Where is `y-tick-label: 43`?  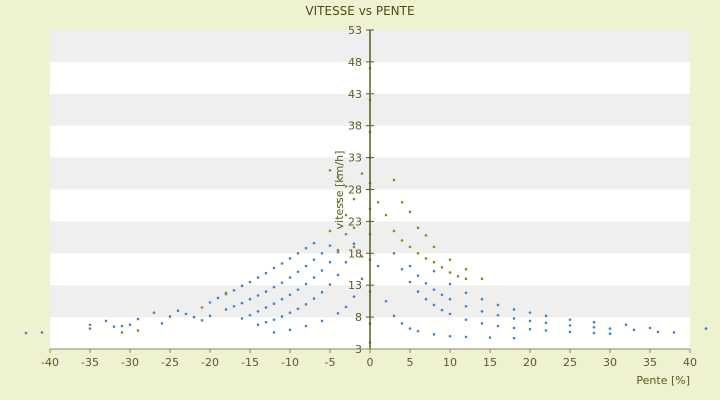
y-tick-label: 43 is located at coordinates (355, 94).